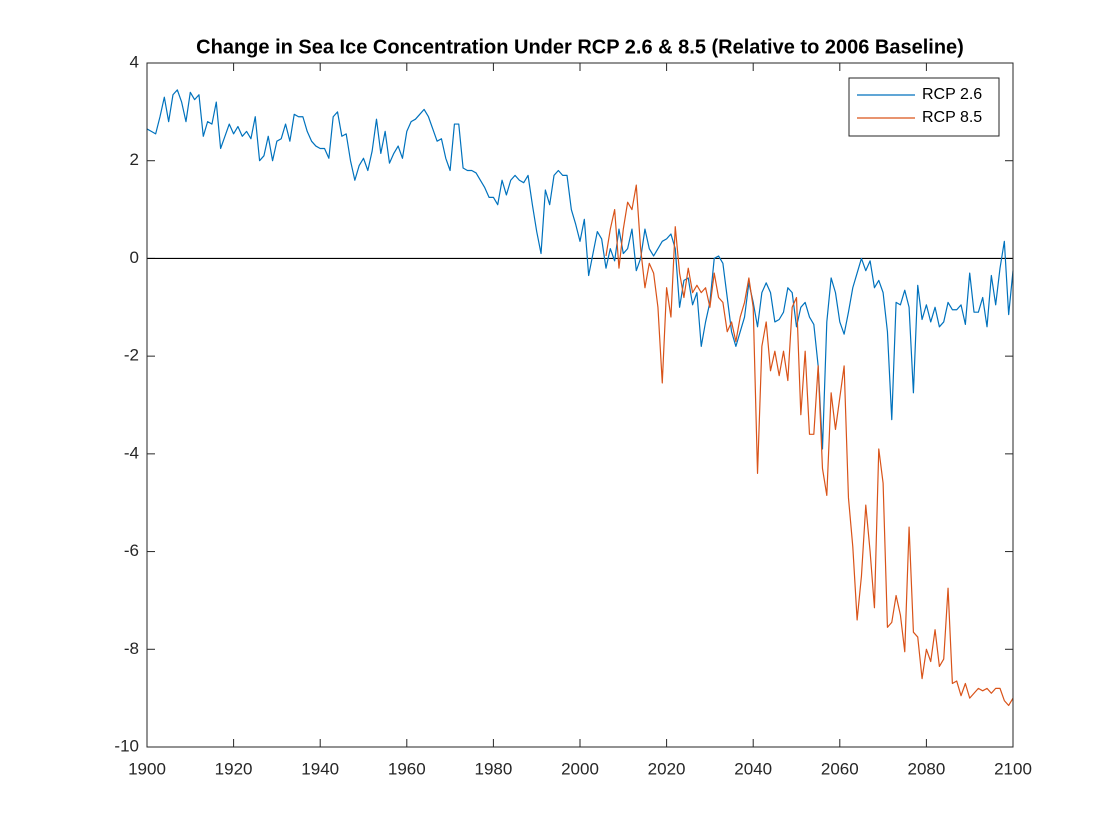  What do you see at coordinates (493, 768) in the screenshot?
I see `x-tick-label: 1980` at bounding box center [493, 768].